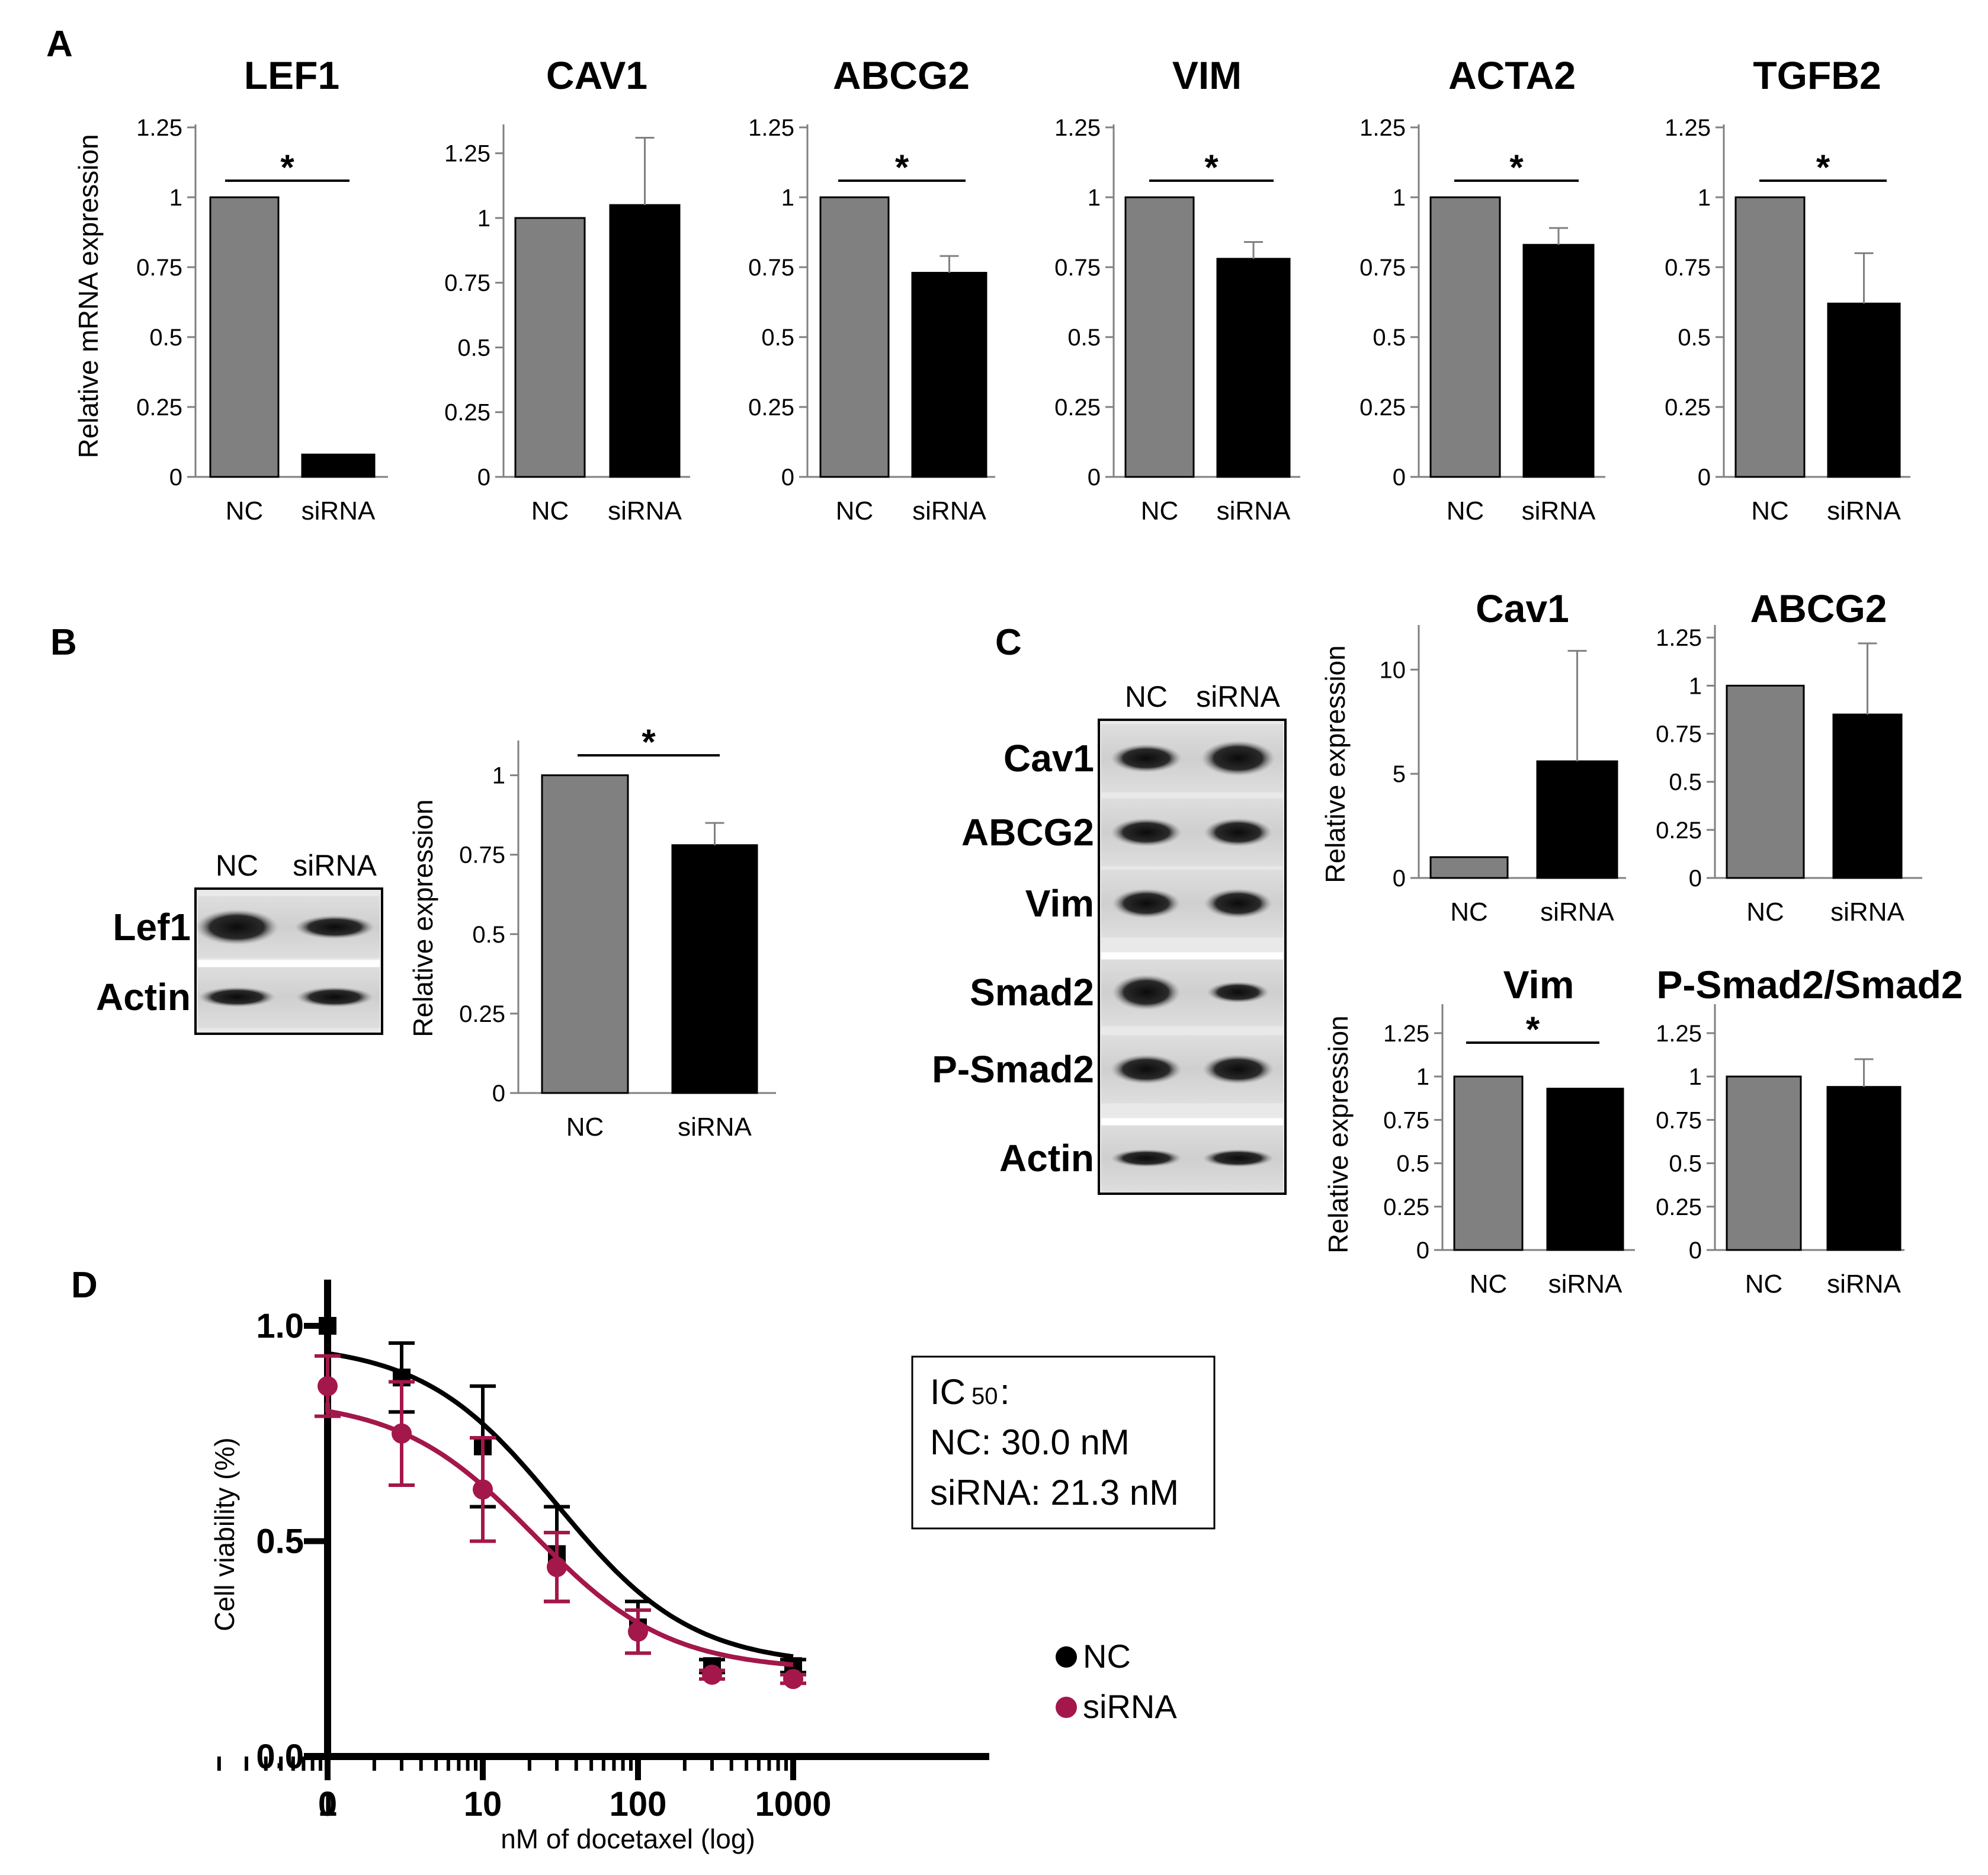 The width and height of the screenshot is (1988, 1875). Describe the element at coordinates (1809, 985) in the screenshot. I see `c-psmad2-title: P-Smad2/Smad2` at that location.